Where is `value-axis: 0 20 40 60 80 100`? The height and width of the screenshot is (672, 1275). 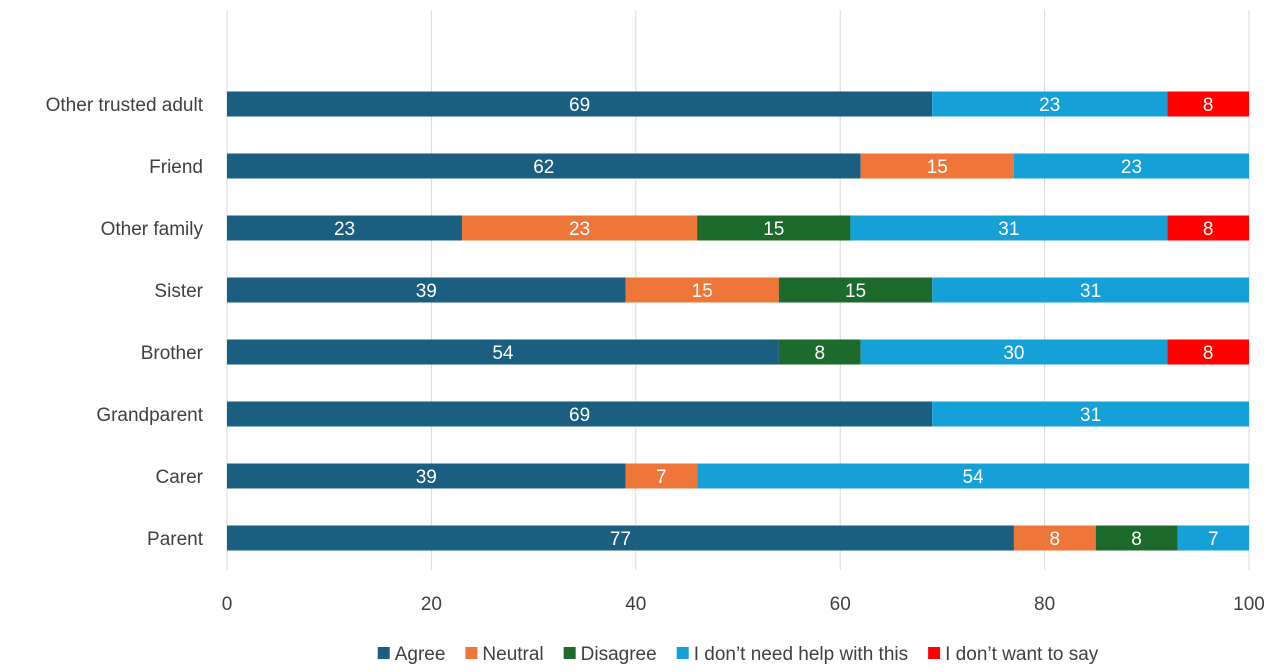
value-axis: 0 20 40 60 80 100 is located at coordinates (743, 604).